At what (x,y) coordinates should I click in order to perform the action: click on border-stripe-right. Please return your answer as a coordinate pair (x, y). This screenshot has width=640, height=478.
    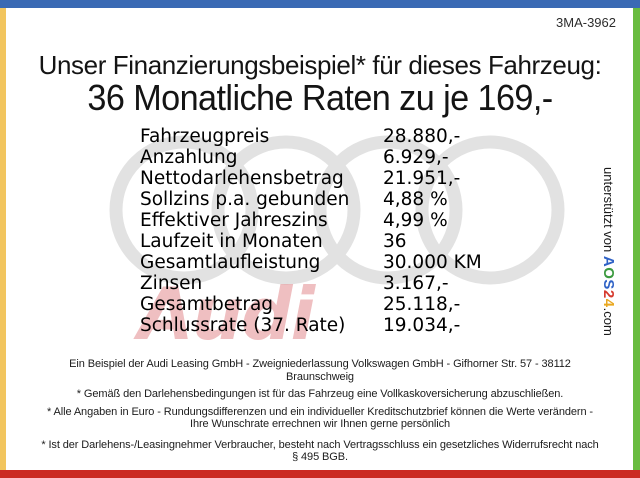
    Looking at the image, I should click on (636, 239).